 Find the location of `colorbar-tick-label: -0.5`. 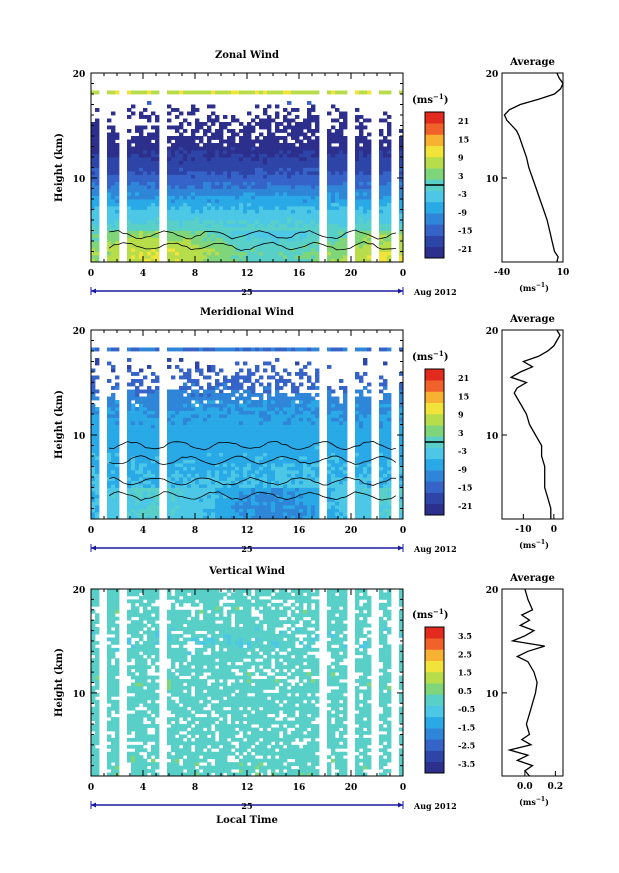

colorbar-tick-label: -0.5 is located at coordinates (466, 709).